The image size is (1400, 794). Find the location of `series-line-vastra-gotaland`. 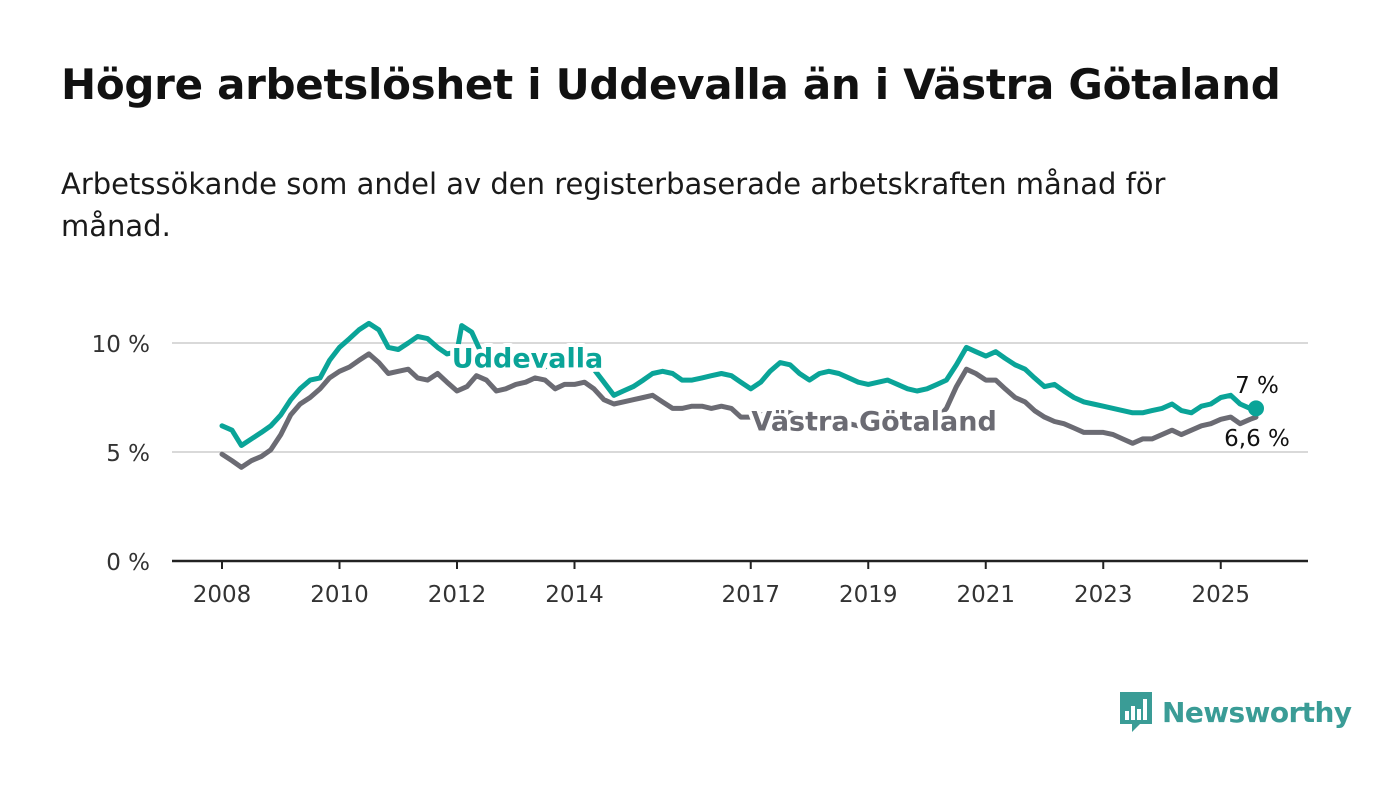

series-line-vastra-gotaland is located at coordinates (739, 410).